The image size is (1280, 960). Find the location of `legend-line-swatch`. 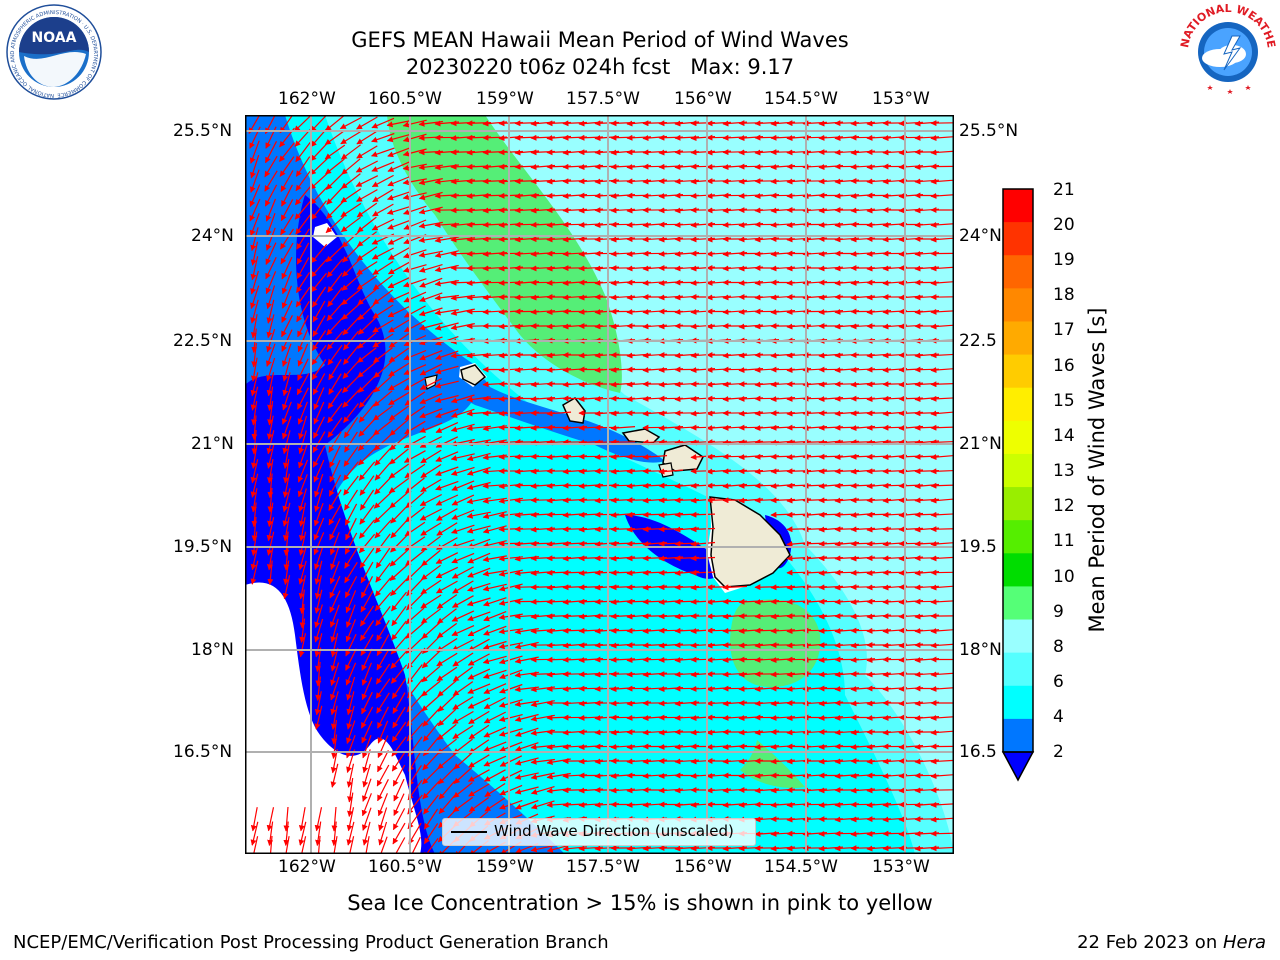

legend-line-swatch is located at coordinates (469, 832).